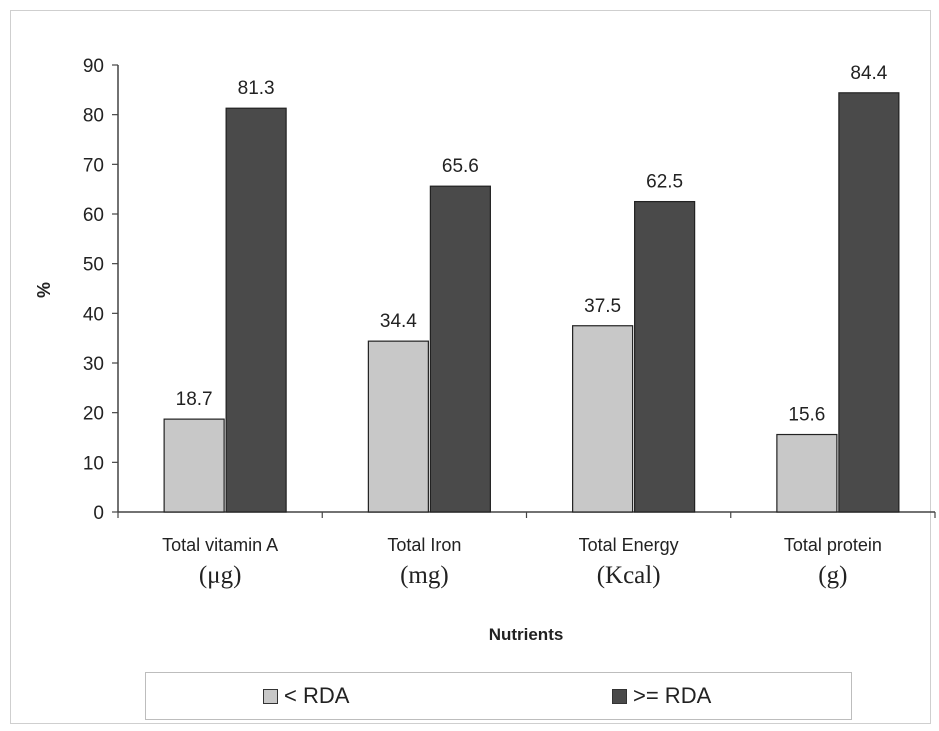 The height and width of the screenshot is (731, 939). What do you see at coordinates (93, 66) in the screenshot?
I see `y-tick-label: 90` at bounding box center [93, 66].